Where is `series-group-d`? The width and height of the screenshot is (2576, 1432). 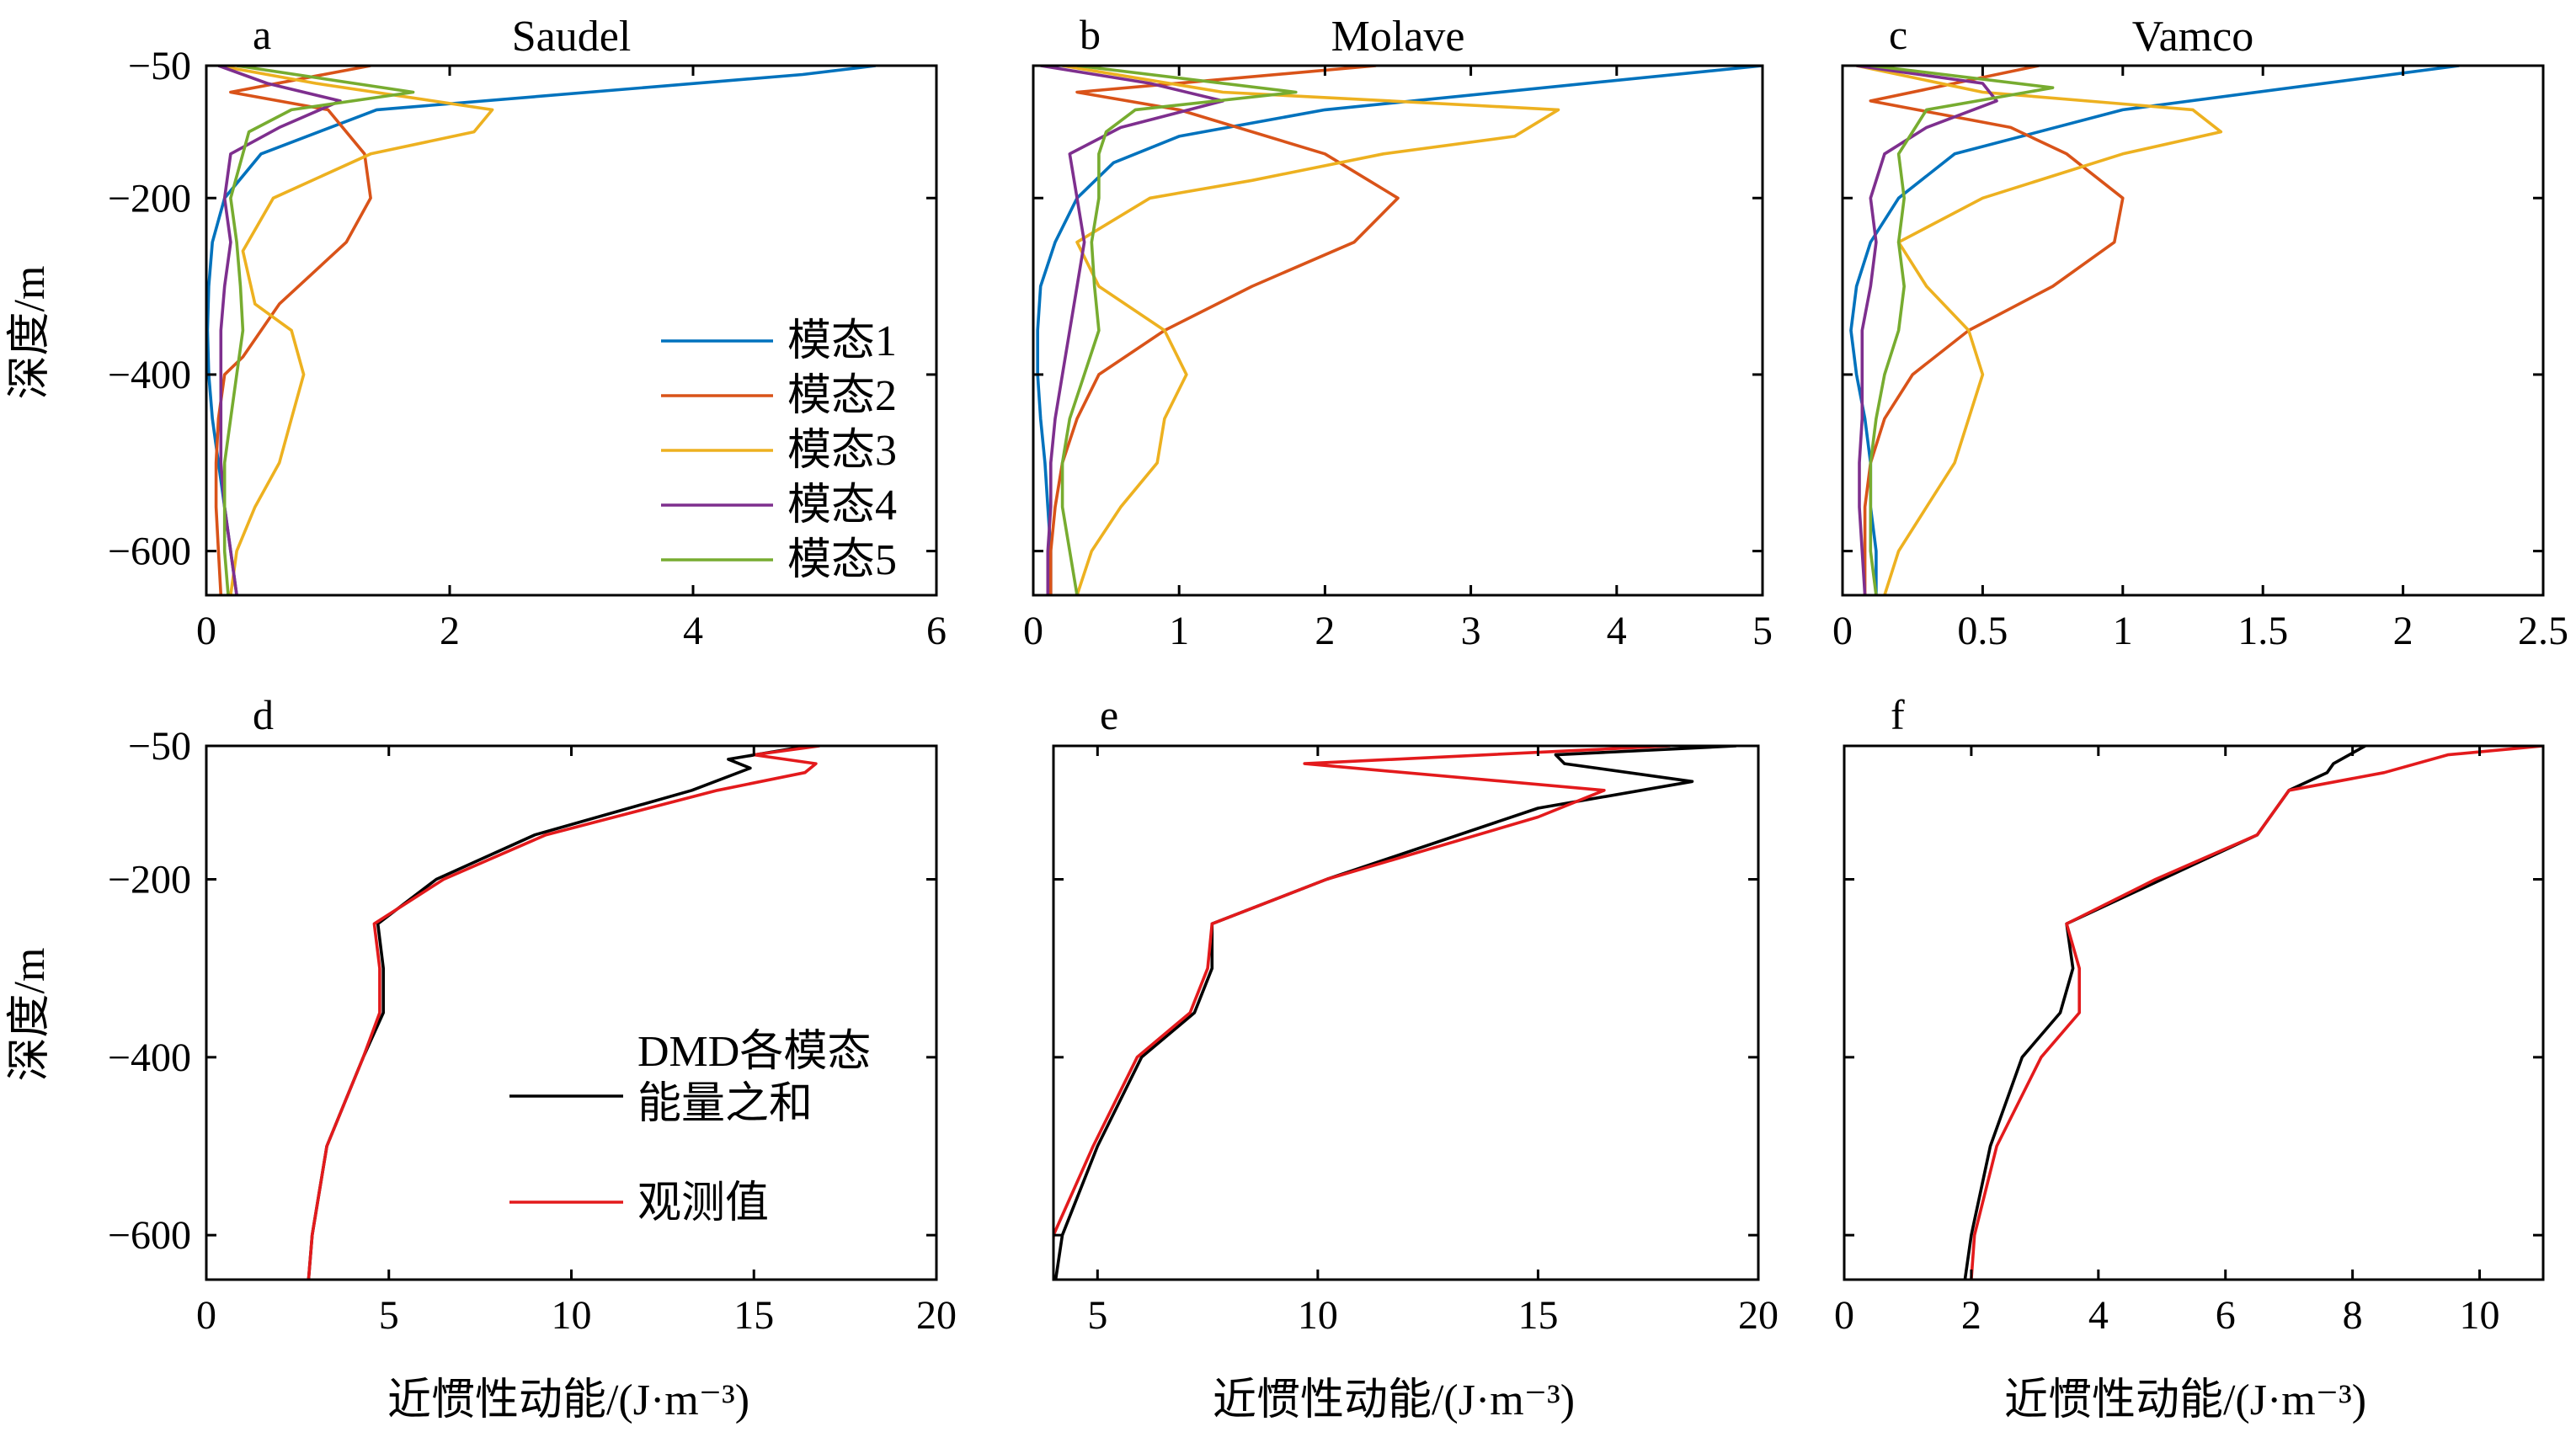
series-group-d is located at coordinates (563, 1013).